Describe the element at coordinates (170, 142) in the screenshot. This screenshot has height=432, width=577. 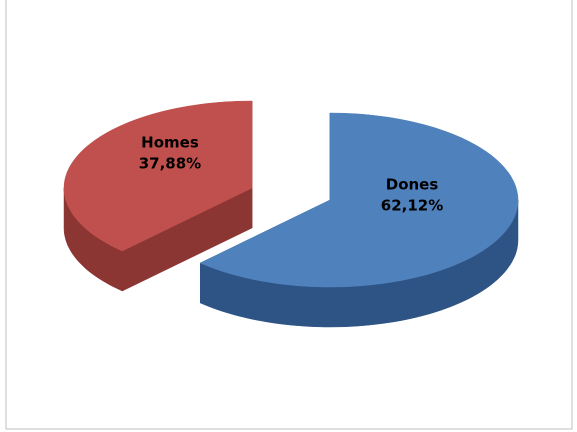
I see `slice-label: Homes` at that location.